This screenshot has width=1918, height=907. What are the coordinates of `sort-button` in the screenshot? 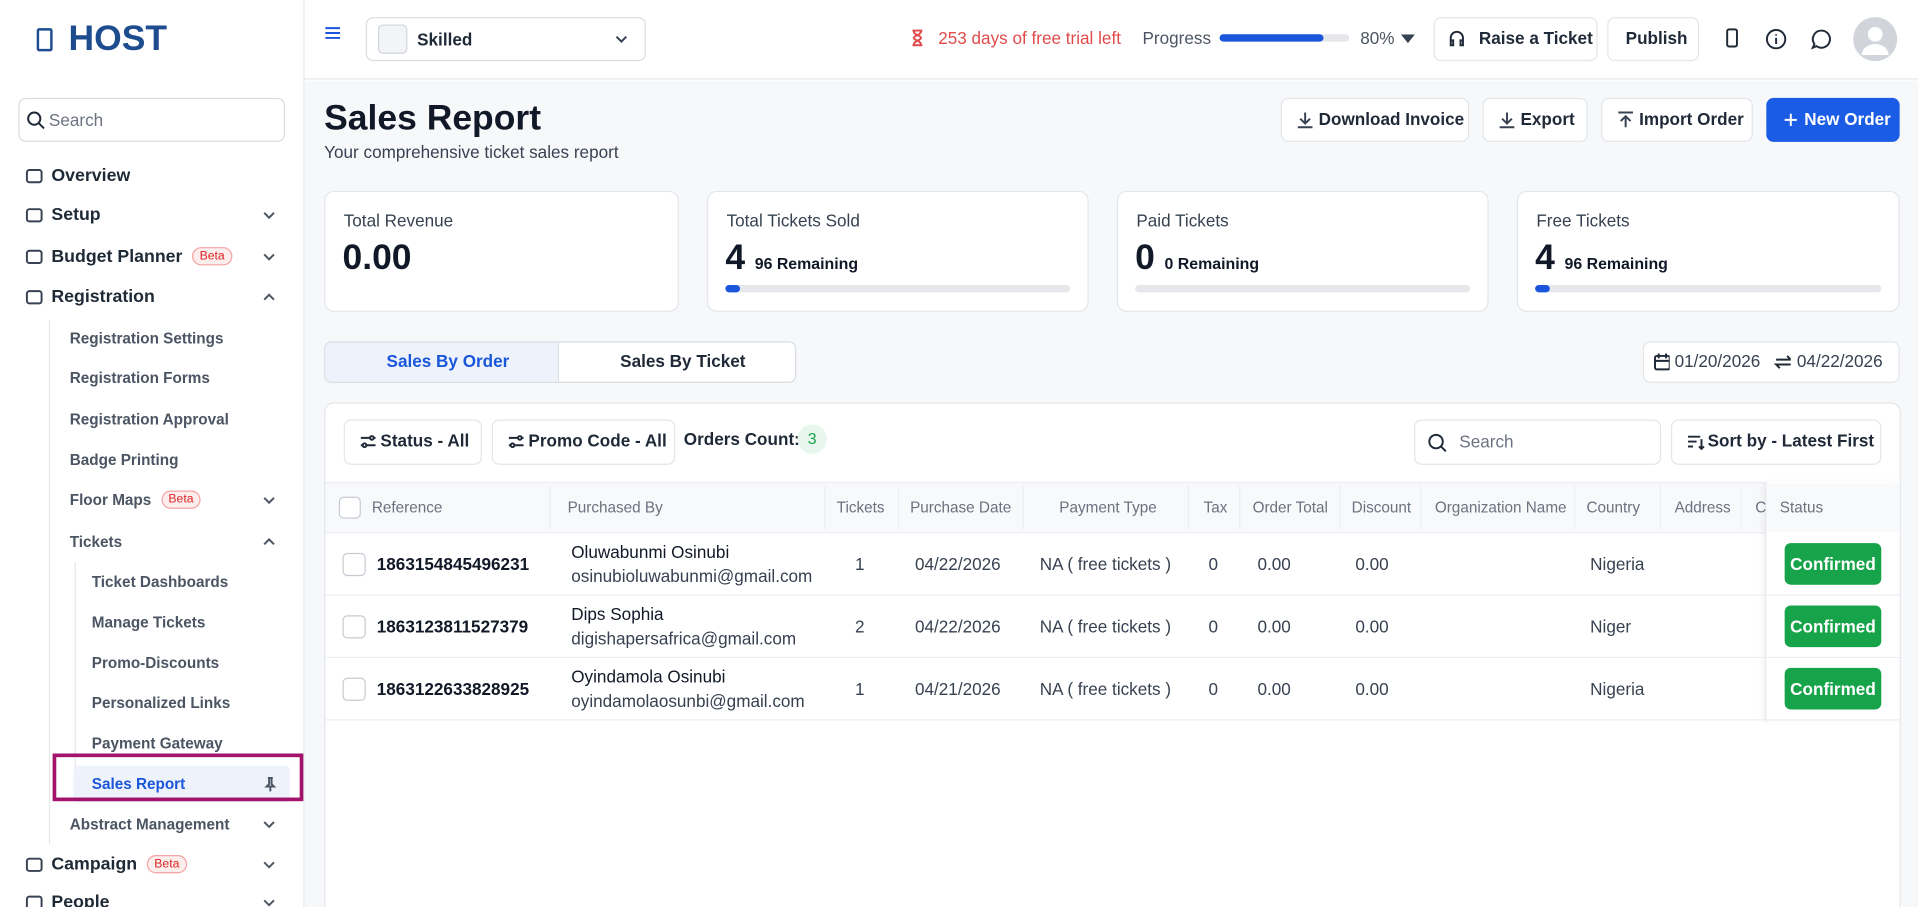 It's located at (1776, 442).